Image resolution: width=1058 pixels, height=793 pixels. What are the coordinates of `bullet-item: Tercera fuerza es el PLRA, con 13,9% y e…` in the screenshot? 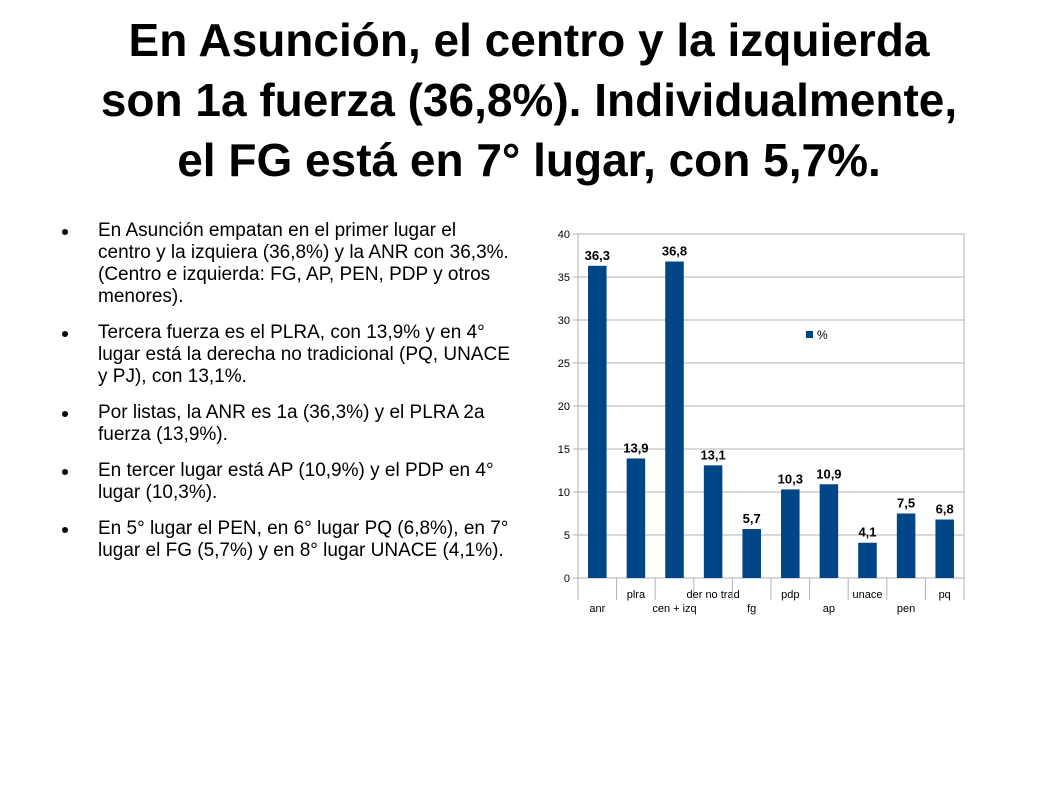 It's located at (287, 355).